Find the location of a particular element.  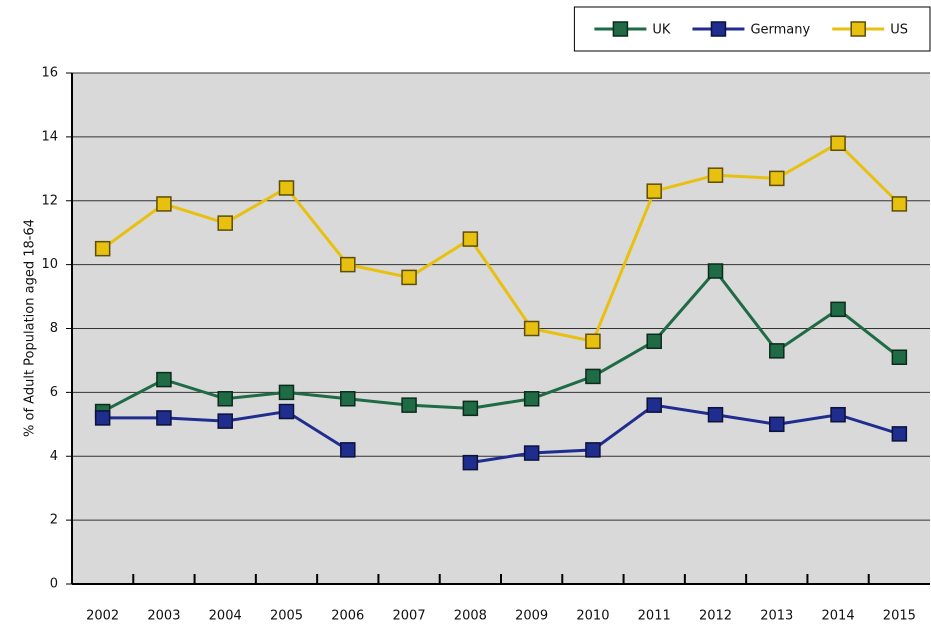

legend: UK Germany US is located at coordinates (752, 29).